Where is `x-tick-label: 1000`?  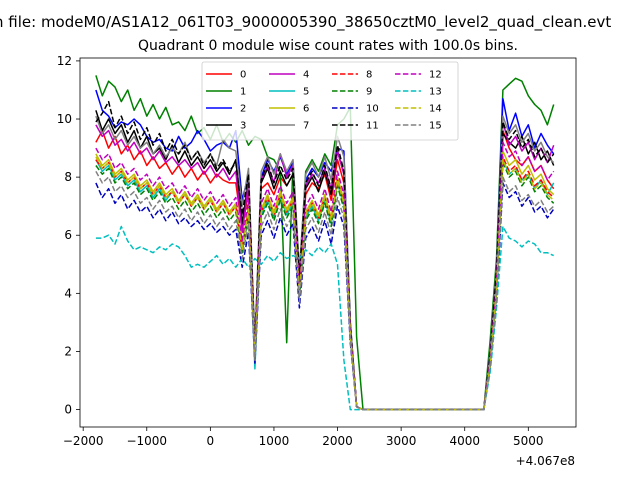 x-tick-label: 1000 is located at coordinates (274, 441).